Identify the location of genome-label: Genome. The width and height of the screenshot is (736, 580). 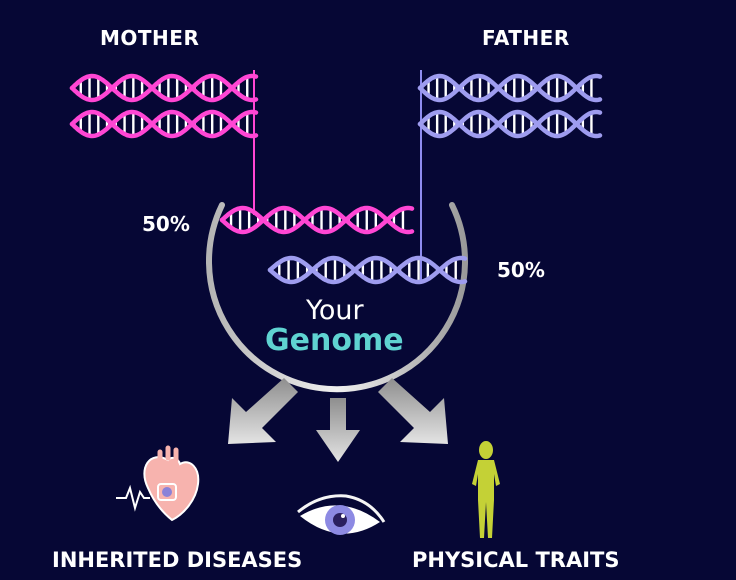
(334, 340).